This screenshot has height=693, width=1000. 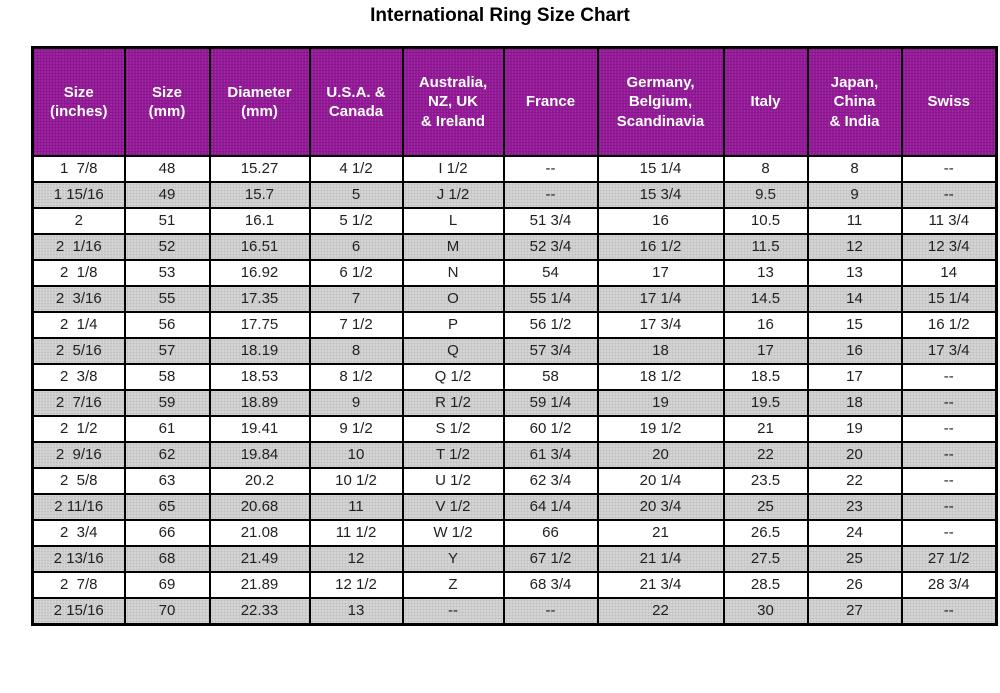 I want to click on cell-size_mm: 53, so click(x=167, y=273).